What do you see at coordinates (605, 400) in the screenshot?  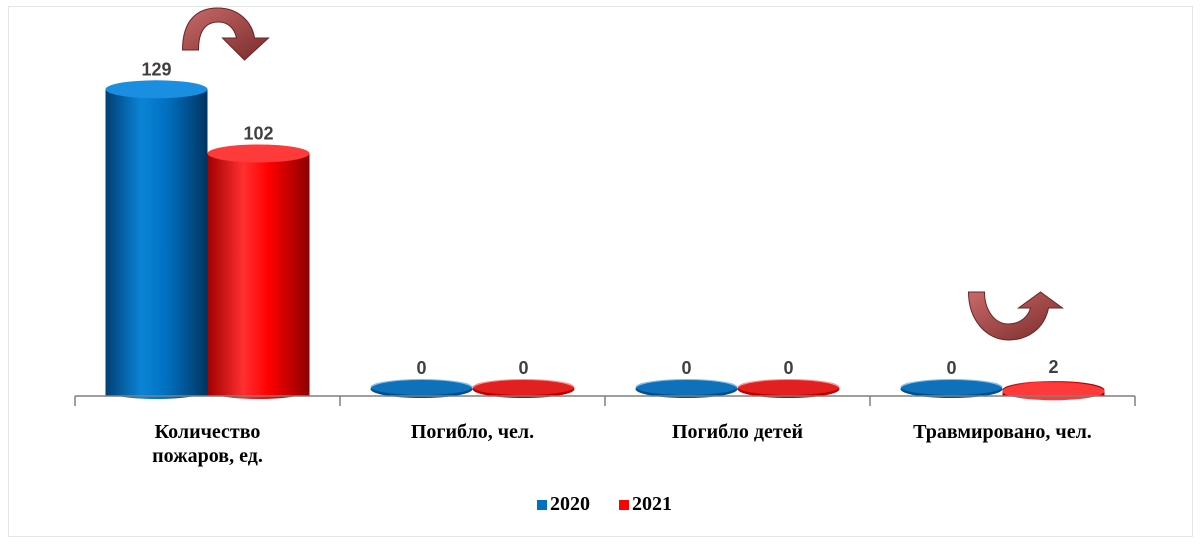 I see `x-axis` at bounding box center [605, 400].